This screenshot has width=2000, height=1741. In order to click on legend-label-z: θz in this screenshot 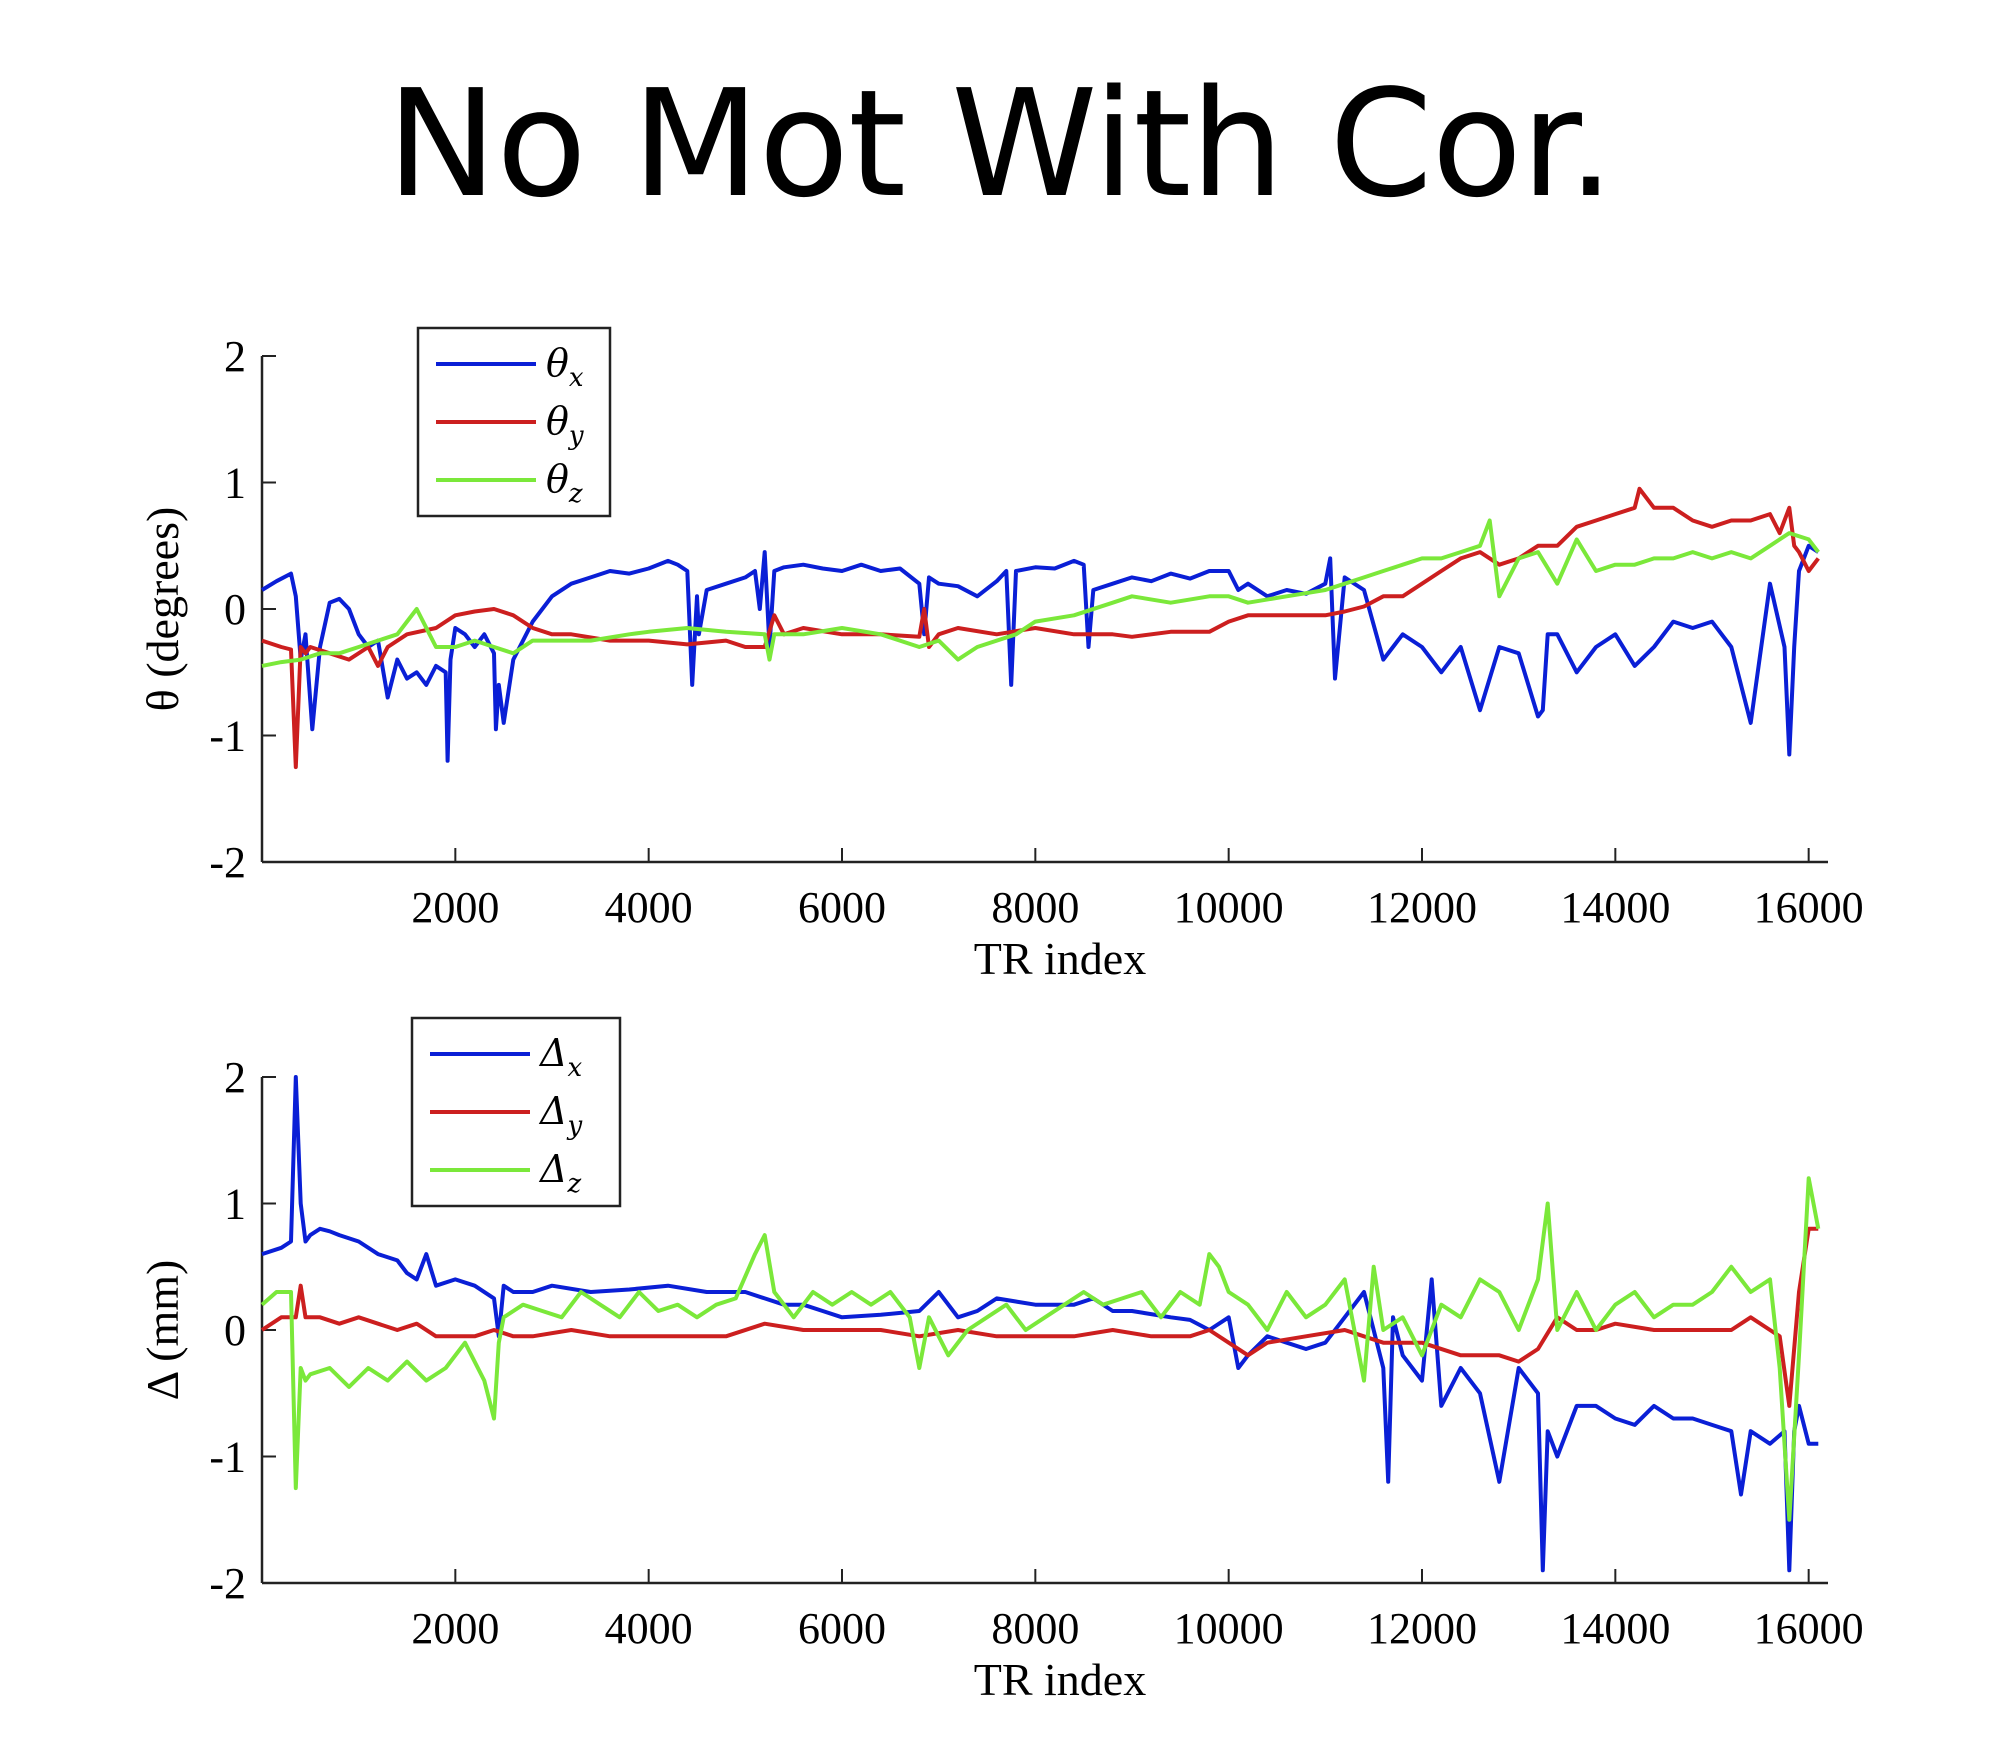, I will do `click(564, 483)`.